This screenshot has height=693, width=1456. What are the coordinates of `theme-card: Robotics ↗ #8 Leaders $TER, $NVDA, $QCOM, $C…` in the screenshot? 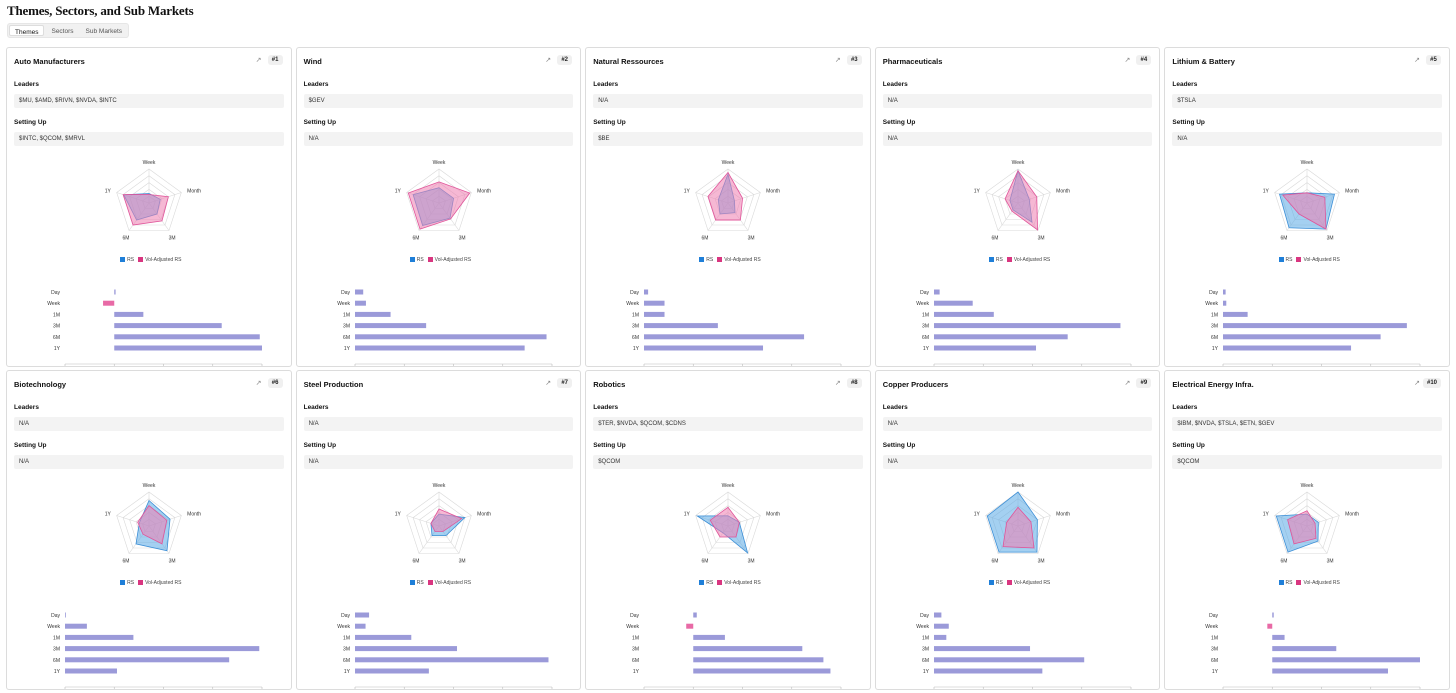 It's located at (728, 530).